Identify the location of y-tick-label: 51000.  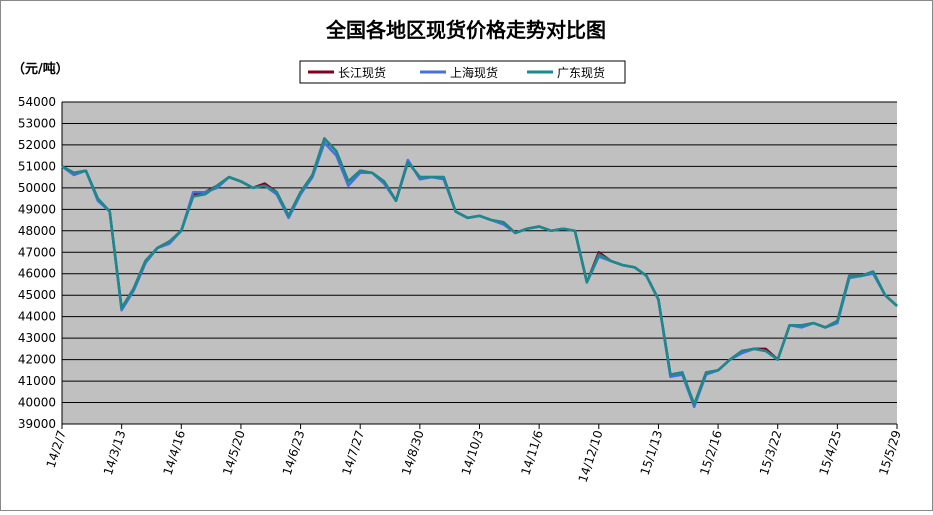
(37, 166).